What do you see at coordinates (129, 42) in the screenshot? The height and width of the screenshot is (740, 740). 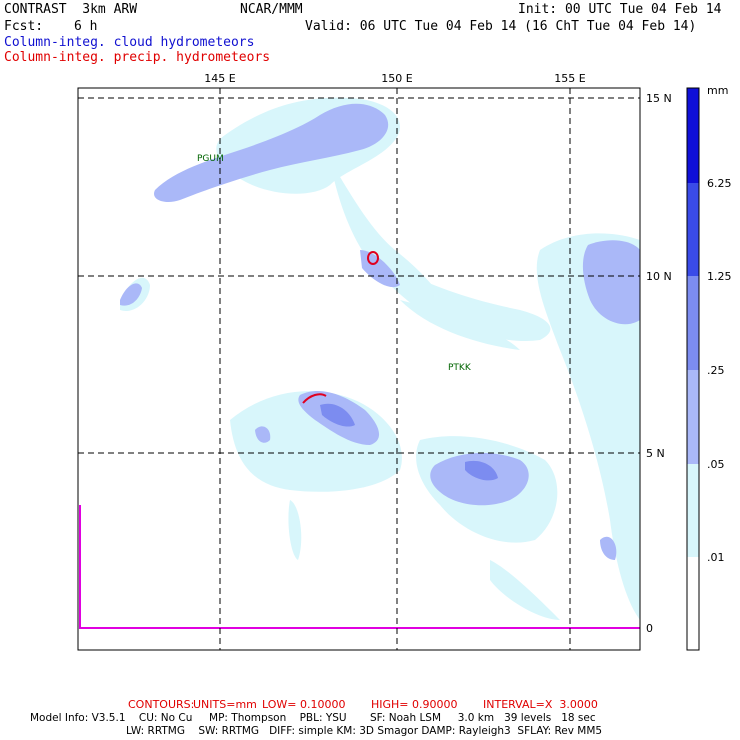 I see `legend-cloud-hydrometeors: Column-integ. cloud hydrometeors` at bounding box center [129, 42].